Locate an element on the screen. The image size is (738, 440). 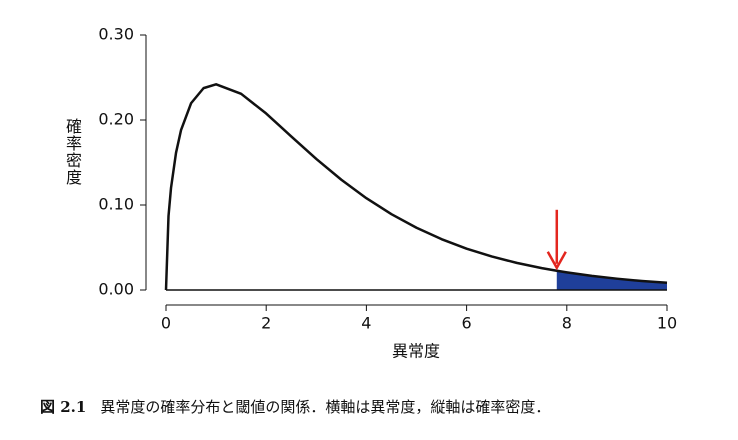
caption-text: 異常度の確率分布と閾値の関係．横軸は異常度，縦軸は確率密度． is located at coordinates (325, 407).